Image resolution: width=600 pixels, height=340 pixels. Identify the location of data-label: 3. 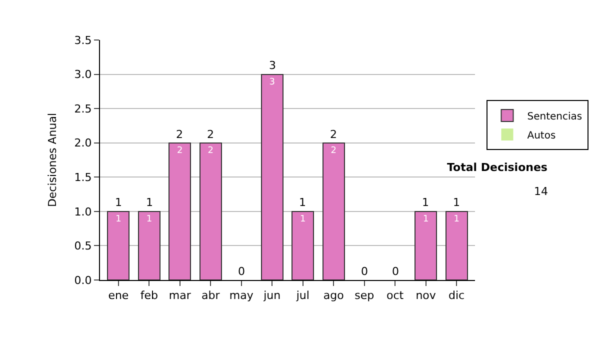
(272, 82).